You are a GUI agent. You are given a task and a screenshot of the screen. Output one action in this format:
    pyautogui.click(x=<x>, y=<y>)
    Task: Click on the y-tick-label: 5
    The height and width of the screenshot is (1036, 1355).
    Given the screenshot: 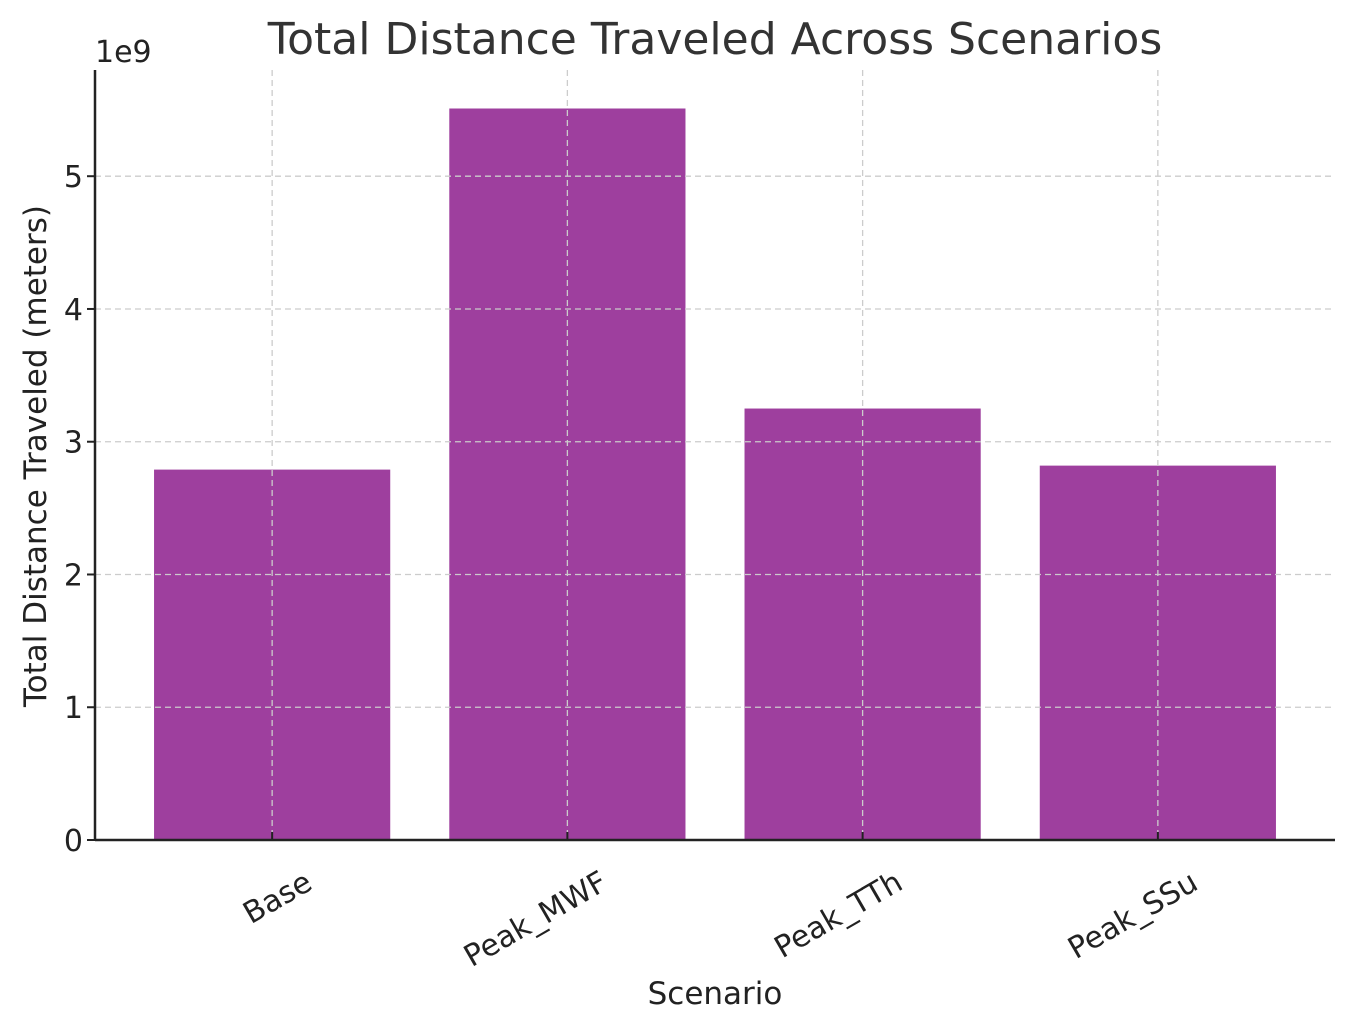 What is the action you would take?
    pyautogui.click(x=73, y=177)
    